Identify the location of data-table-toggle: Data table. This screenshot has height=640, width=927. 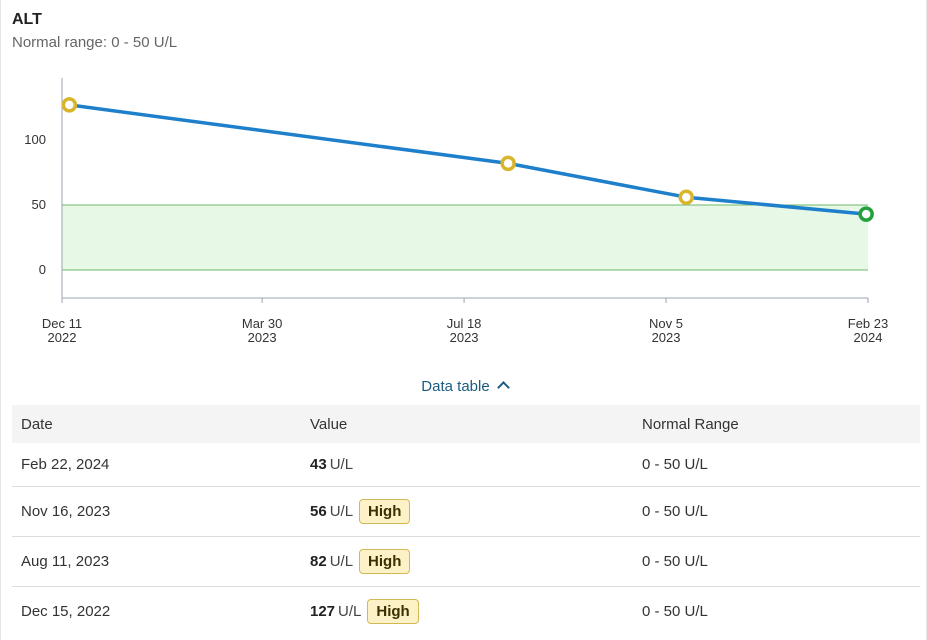
(464, 386).